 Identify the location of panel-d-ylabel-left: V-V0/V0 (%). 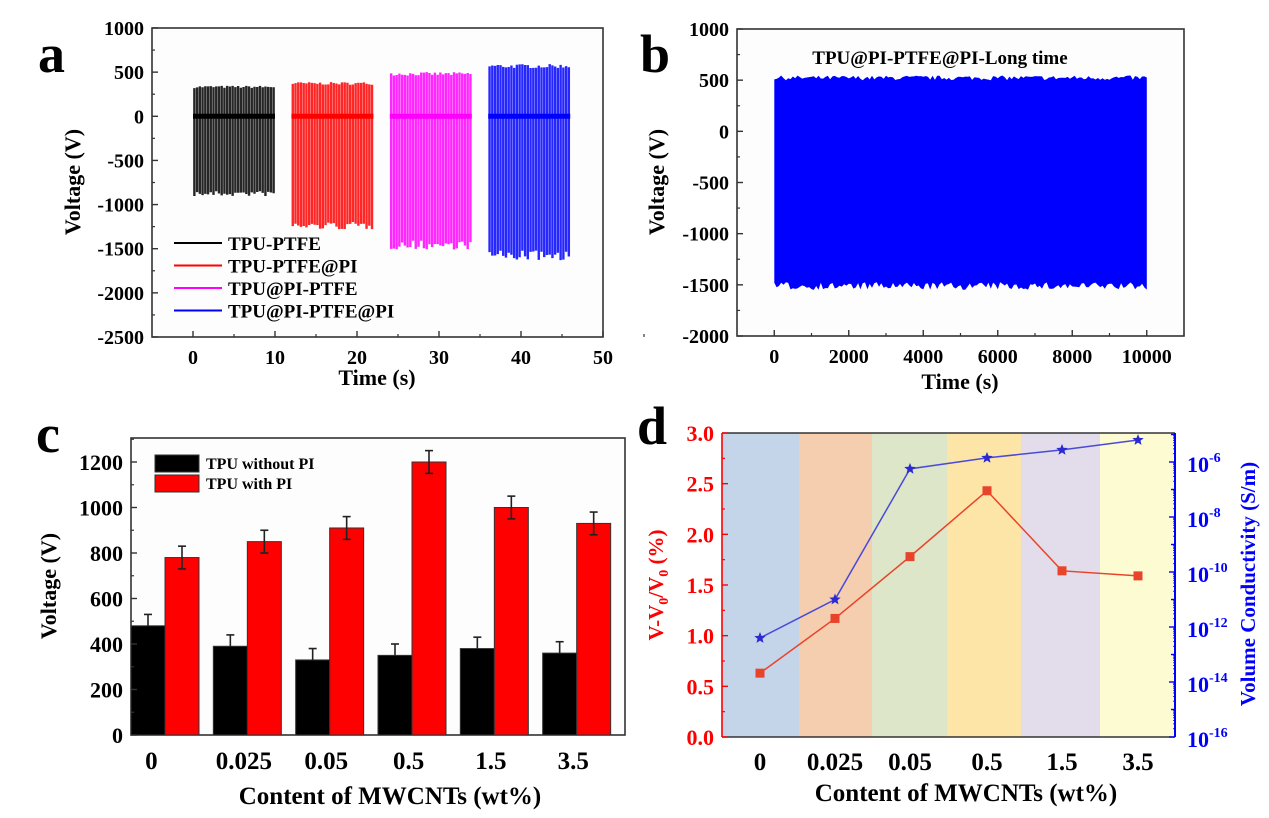
(658, 584).